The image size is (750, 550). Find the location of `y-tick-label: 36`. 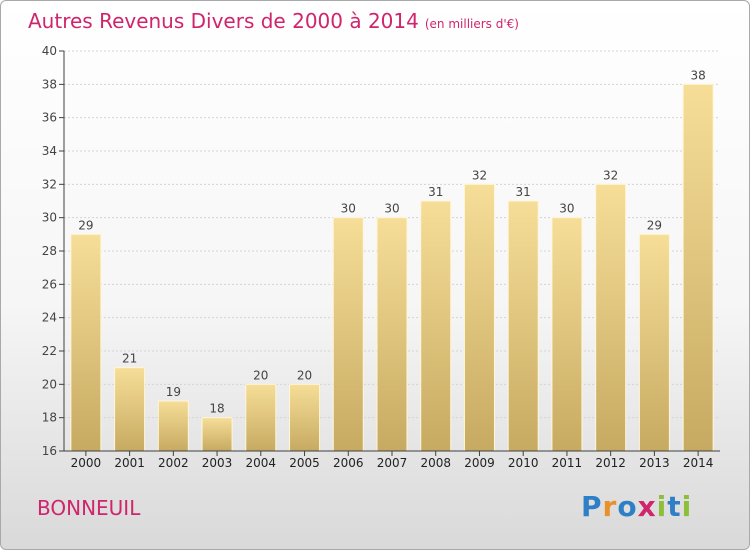

y-tick-label: 36 is located at coordinates (49, 118).